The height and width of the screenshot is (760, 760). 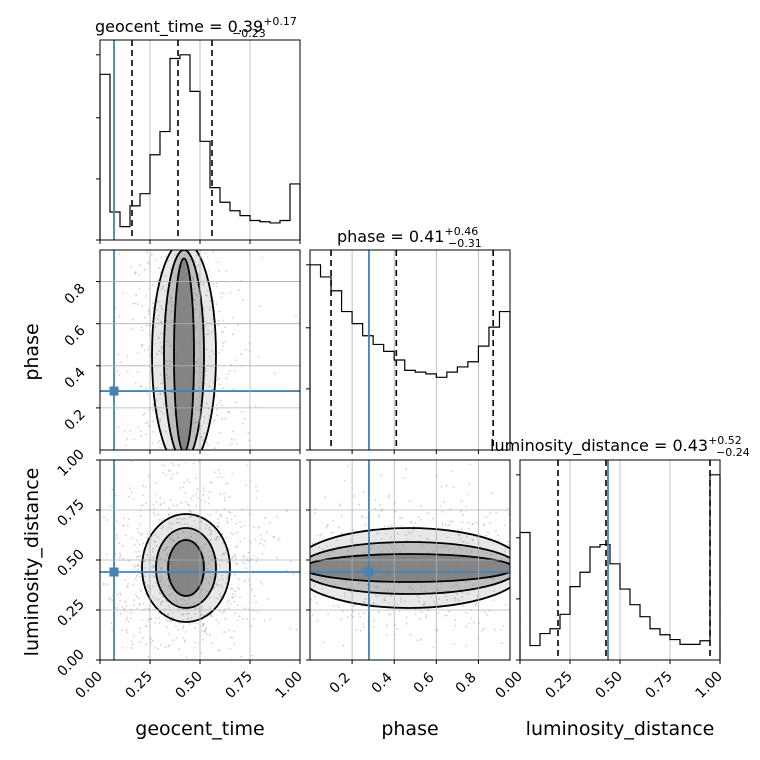 What do you see at coordinates (558, 684) in the screenshot?
I see `xtick-label: 0.25` at bounding box center [558, 684].